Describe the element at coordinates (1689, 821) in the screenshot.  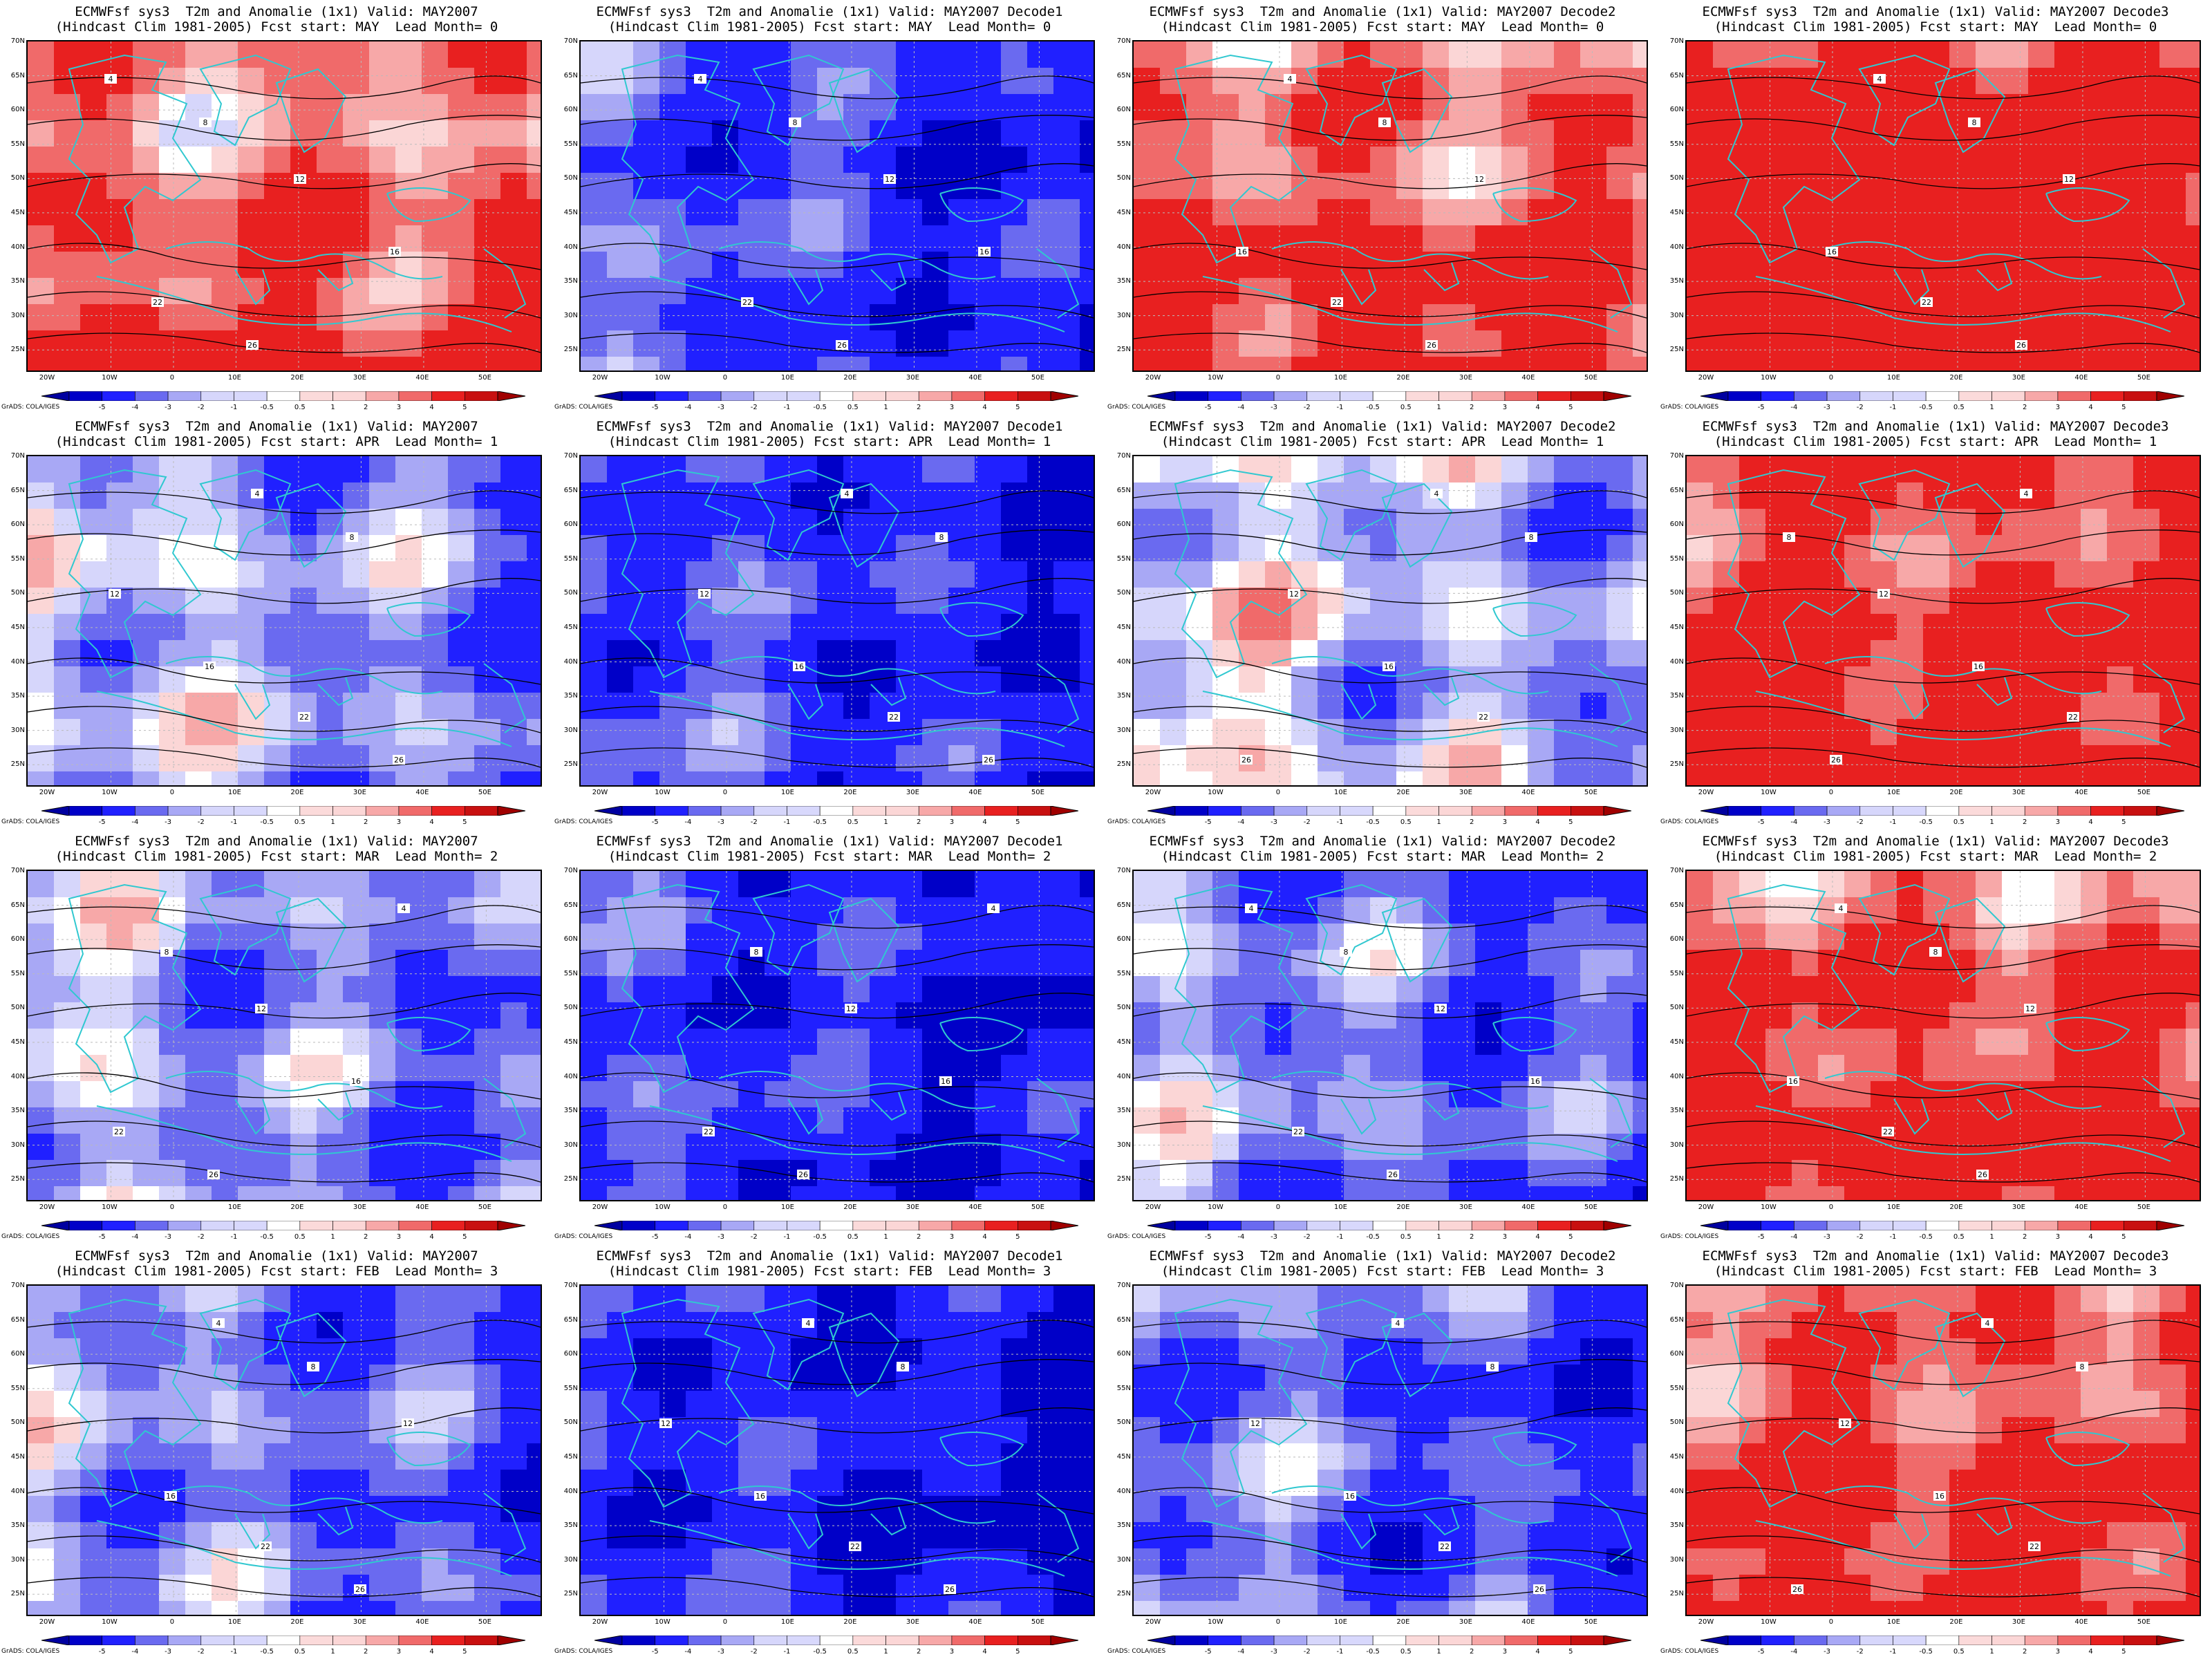
I see `grads-credit: GrADS: COLA/IGES` at that location.